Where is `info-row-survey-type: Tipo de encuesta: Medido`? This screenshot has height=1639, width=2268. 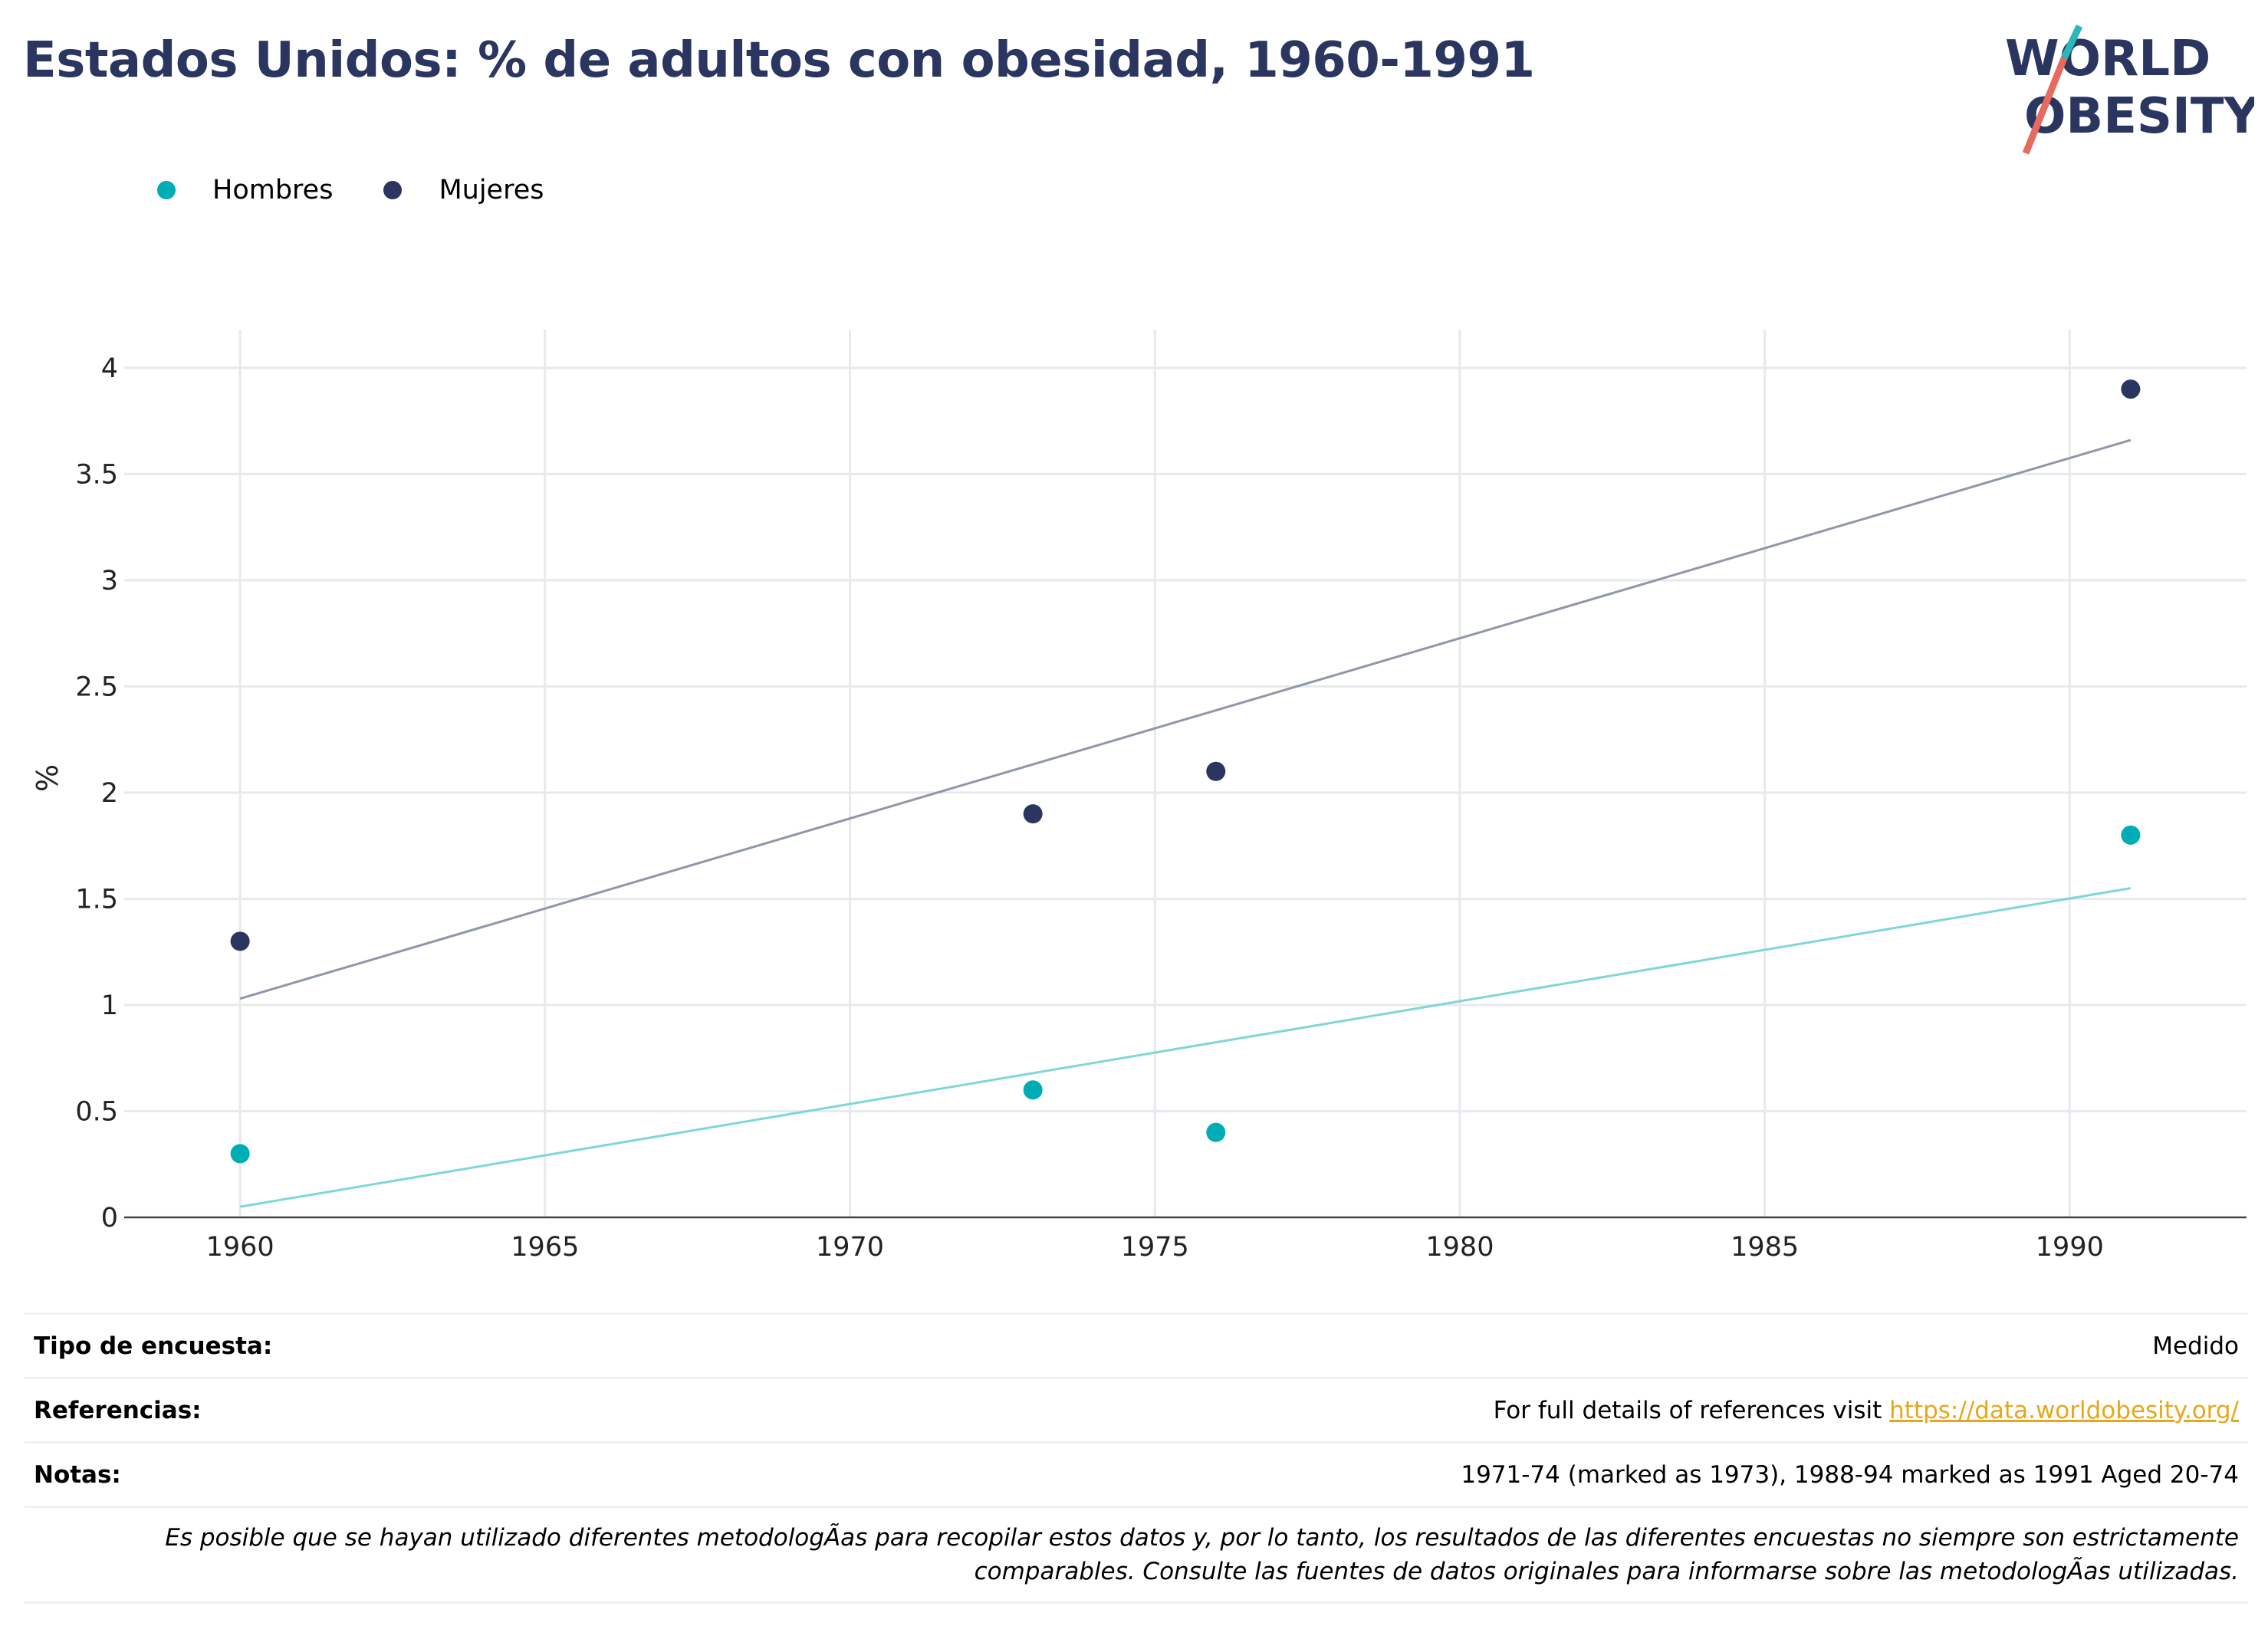
info-row-survey-type: Tipo de encuesta: Medido is located at coordinates (1136, 1345).